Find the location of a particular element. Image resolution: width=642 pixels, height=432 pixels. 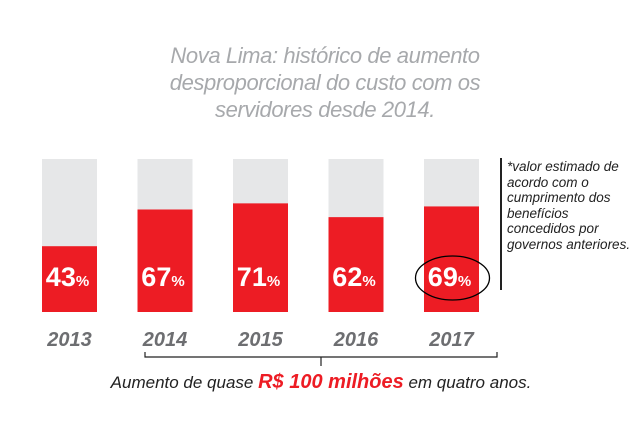

bar-2013 is located at coordinates (69, 279).